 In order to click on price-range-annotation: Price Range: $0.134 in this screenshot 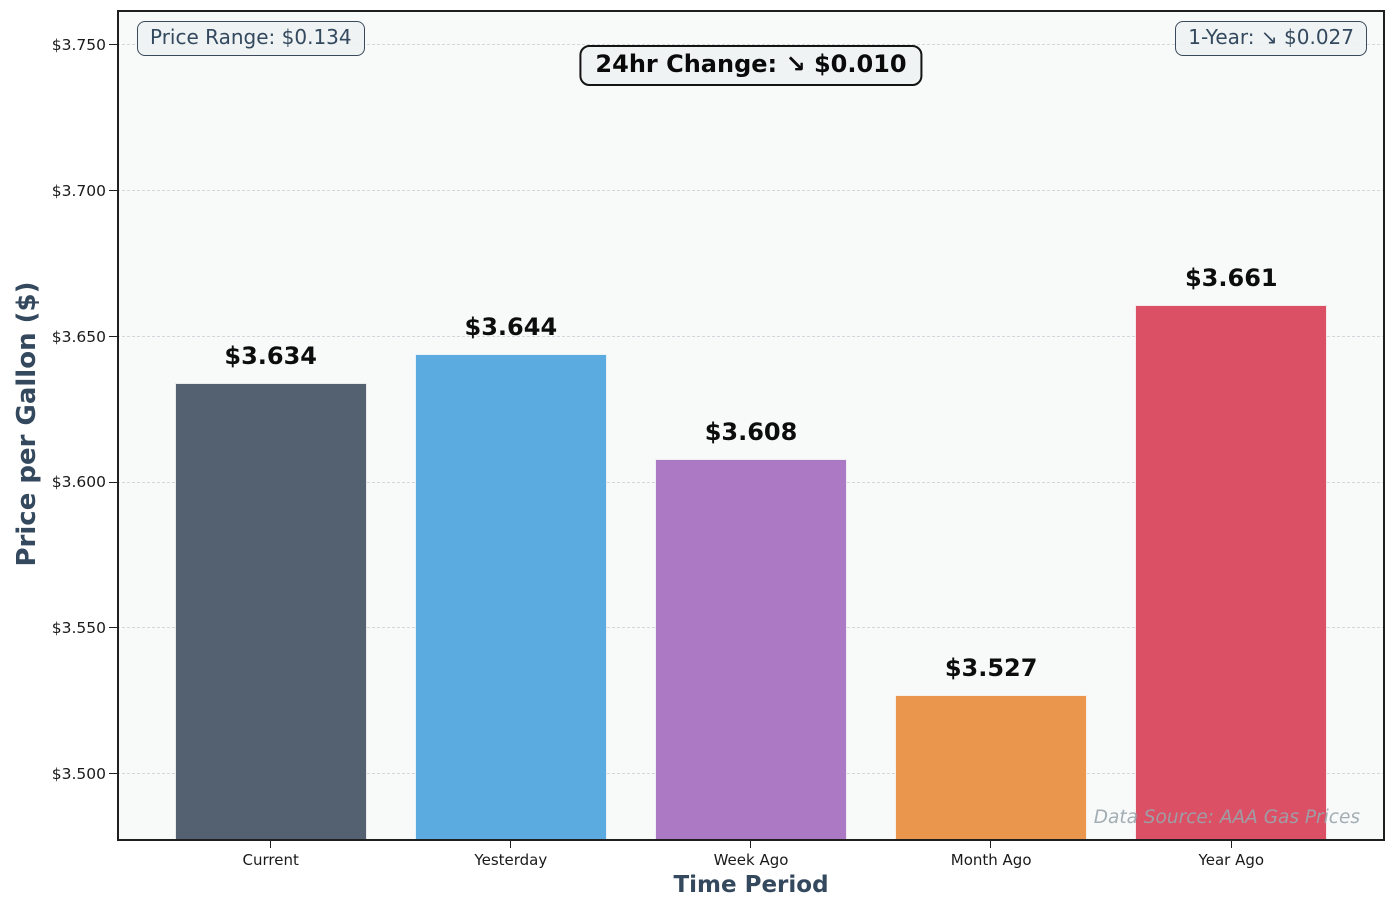, I will do `click(251, 38)`.